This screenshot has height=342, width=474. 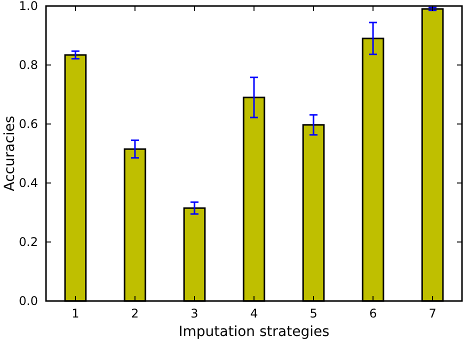 What do you see at coordinates (194, 313) in the screenshot?
I see `x-tick-label: 3` at bounding box center [194, 313].